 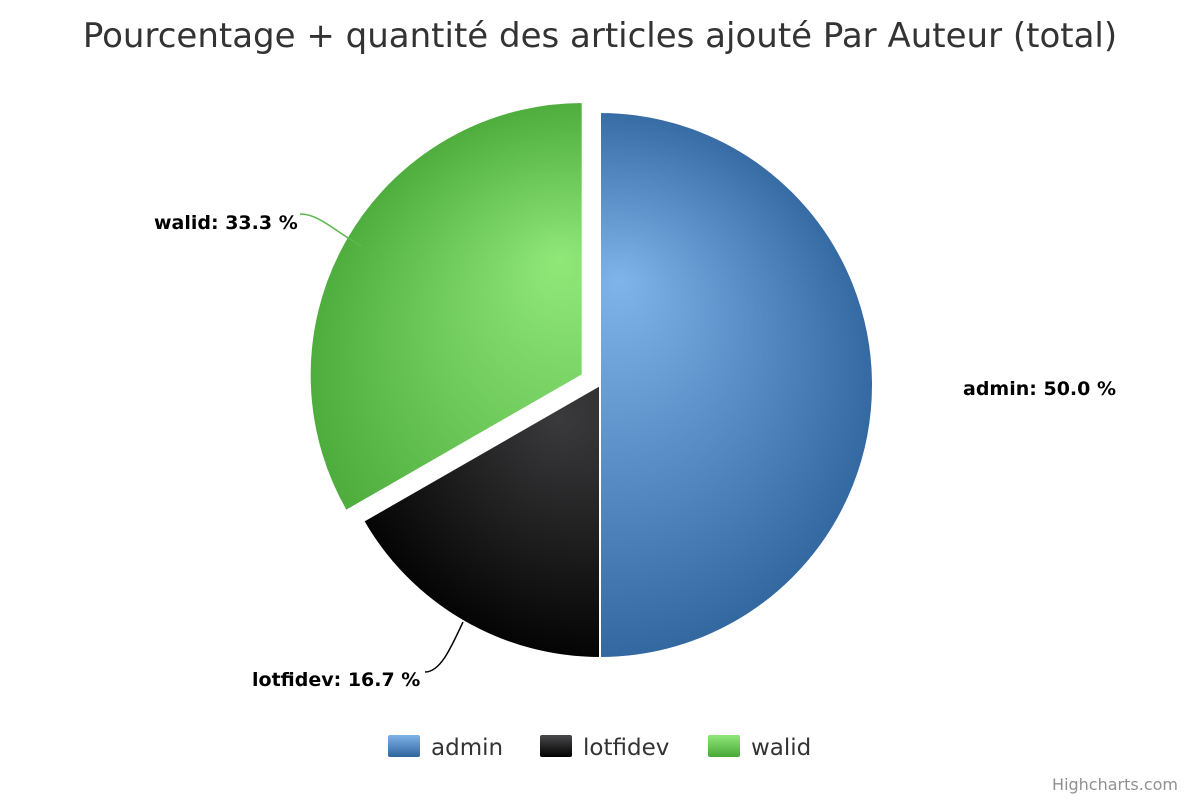 I want to click on data-label-admin: admin: 50.0 %, so click(x=1039, y=389).